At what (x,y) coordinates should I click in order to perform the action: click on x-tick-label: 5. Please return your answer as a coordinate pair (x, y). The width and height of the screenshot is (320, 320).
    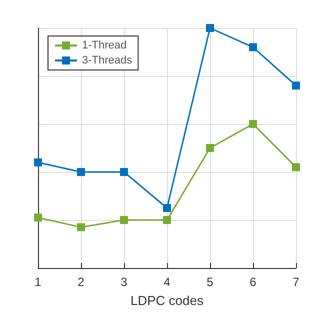
    Looking at the image, I should click on (210, 282).